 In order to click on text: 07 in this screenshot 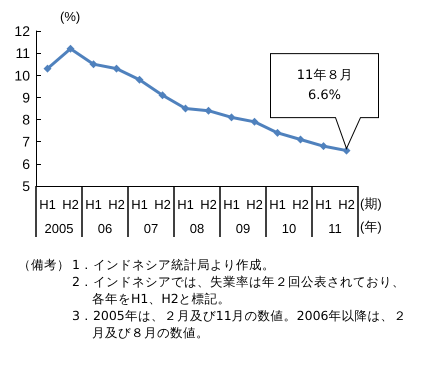, I will do `click(151, 228)`.